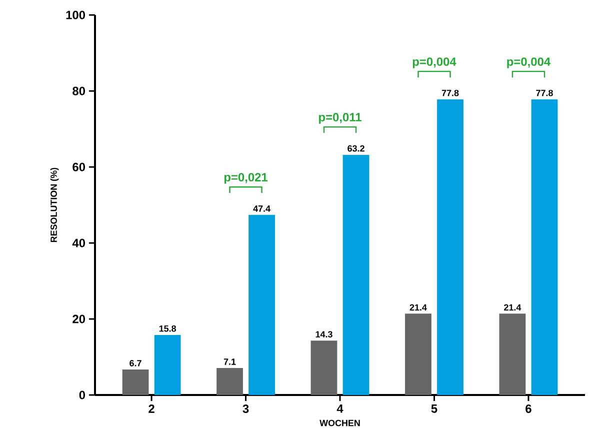 The height and width of the screenshot is (447, 590). What do you see at coordinates (76, 15) in the screenshot?
I see `y-tick-label: 100` at bounding box center [76, 15].